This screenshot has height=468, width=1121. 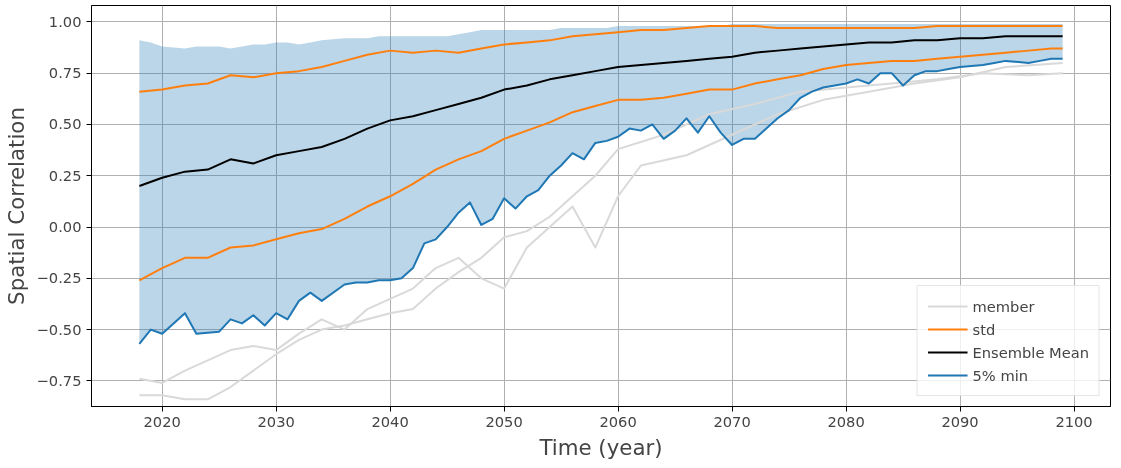 What do you see at coordinates (504, 421) in the screenshot?
I see `x-tick-label: 2050` at bounding box center [504, 421].